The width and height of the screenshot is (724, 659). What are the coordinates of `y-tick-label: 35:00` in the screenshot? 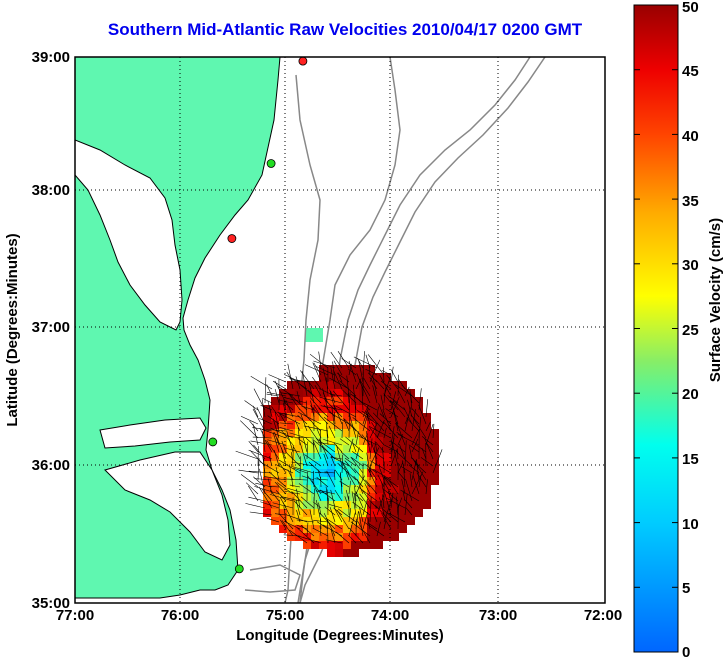 It's located at (51, 603).